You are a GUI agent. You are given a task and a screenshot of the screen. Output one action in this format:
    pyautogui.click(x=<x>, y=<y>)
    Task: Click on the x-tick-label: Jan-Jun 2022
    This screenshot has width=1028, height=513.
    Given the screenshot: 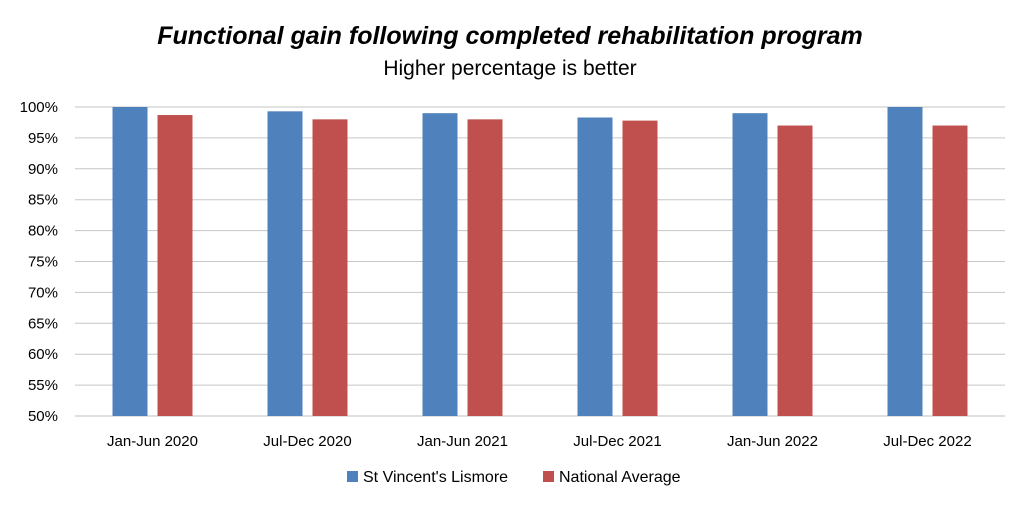 What is the action you would take?
    pyautogui.click(x=772, y=441)
    